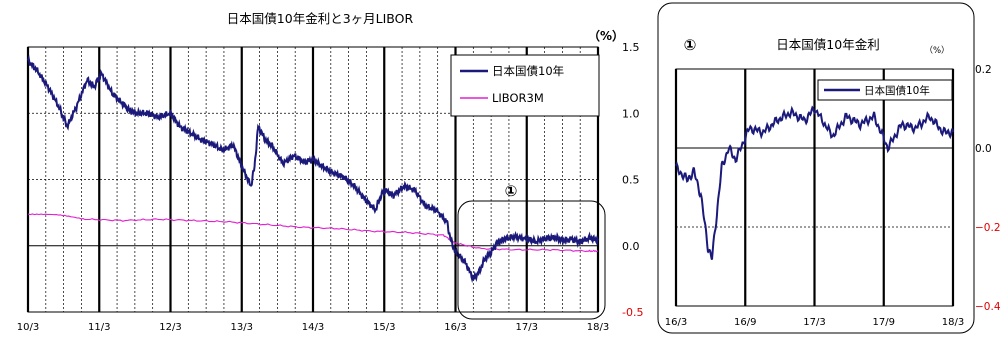 The width and height of the screenshot is (1004, 341). I want to click on r-x-tick-0-label: 16/3, so click(676, 322).